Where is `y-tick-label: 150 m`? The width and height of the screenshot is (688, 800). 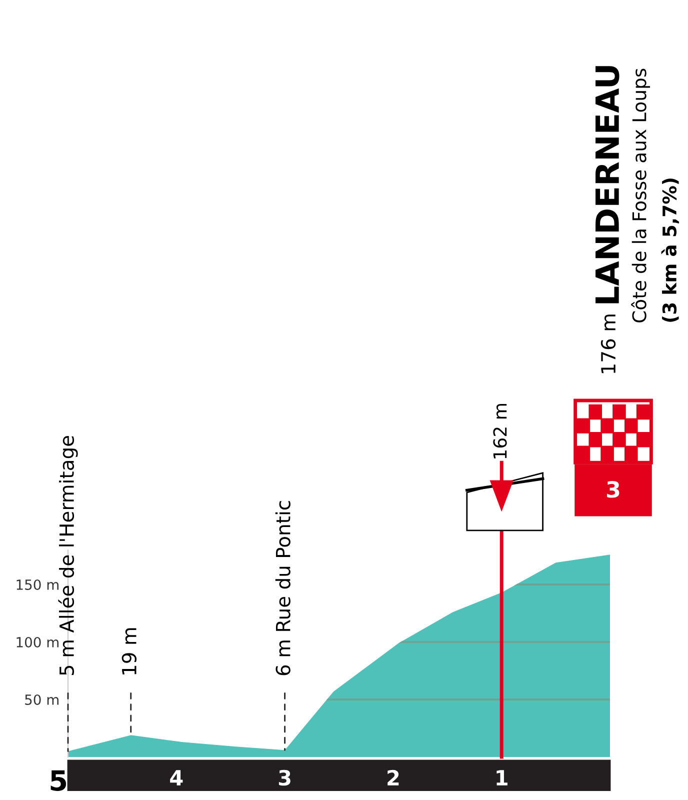
y-tick-label: 150 m is located at coordinates (37, 584).